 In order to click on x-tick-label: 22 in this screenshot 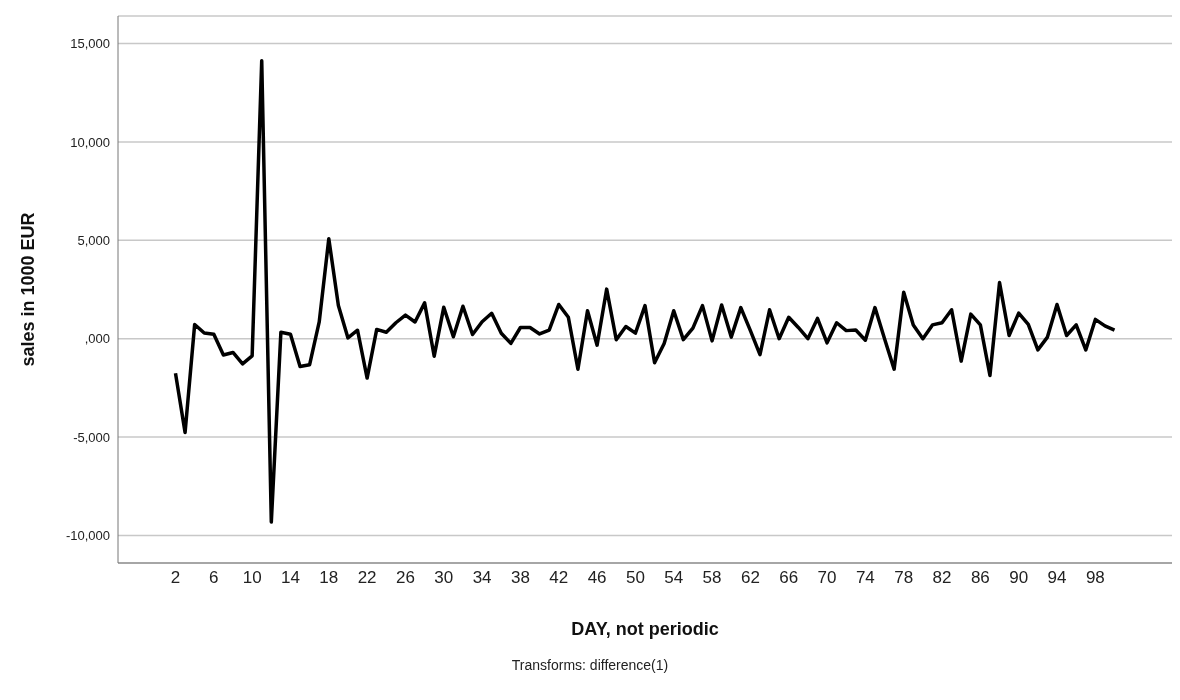, I will do `click(367, 578)`.